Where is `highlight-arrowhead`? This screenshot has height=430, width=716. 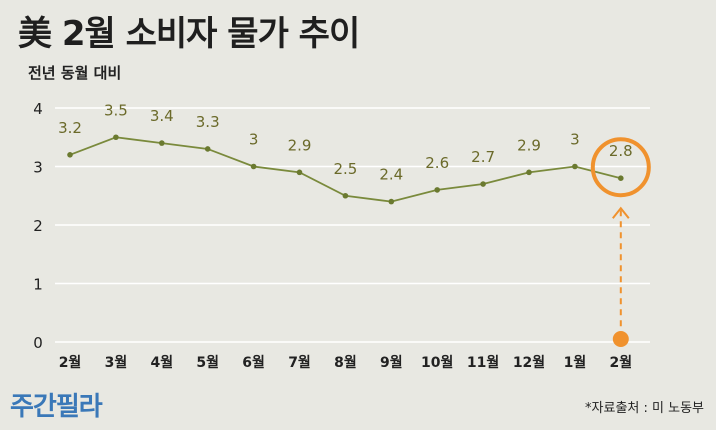
highlight-arrowhead is located at coordinates (621, 212).